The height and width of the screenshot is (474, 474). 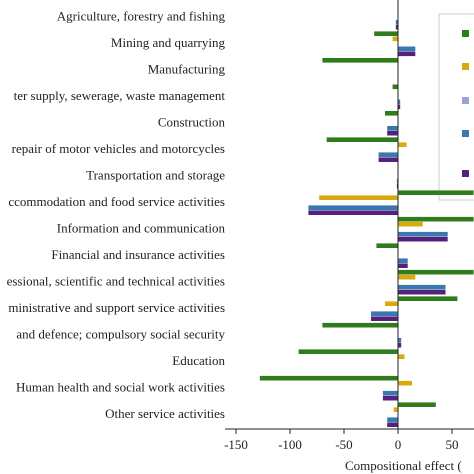 What do you see at coordinates (120, 95) in the screenshot?
I see `category-label: ter supply, sewerage, waste management` at bounding box center [120, 95].